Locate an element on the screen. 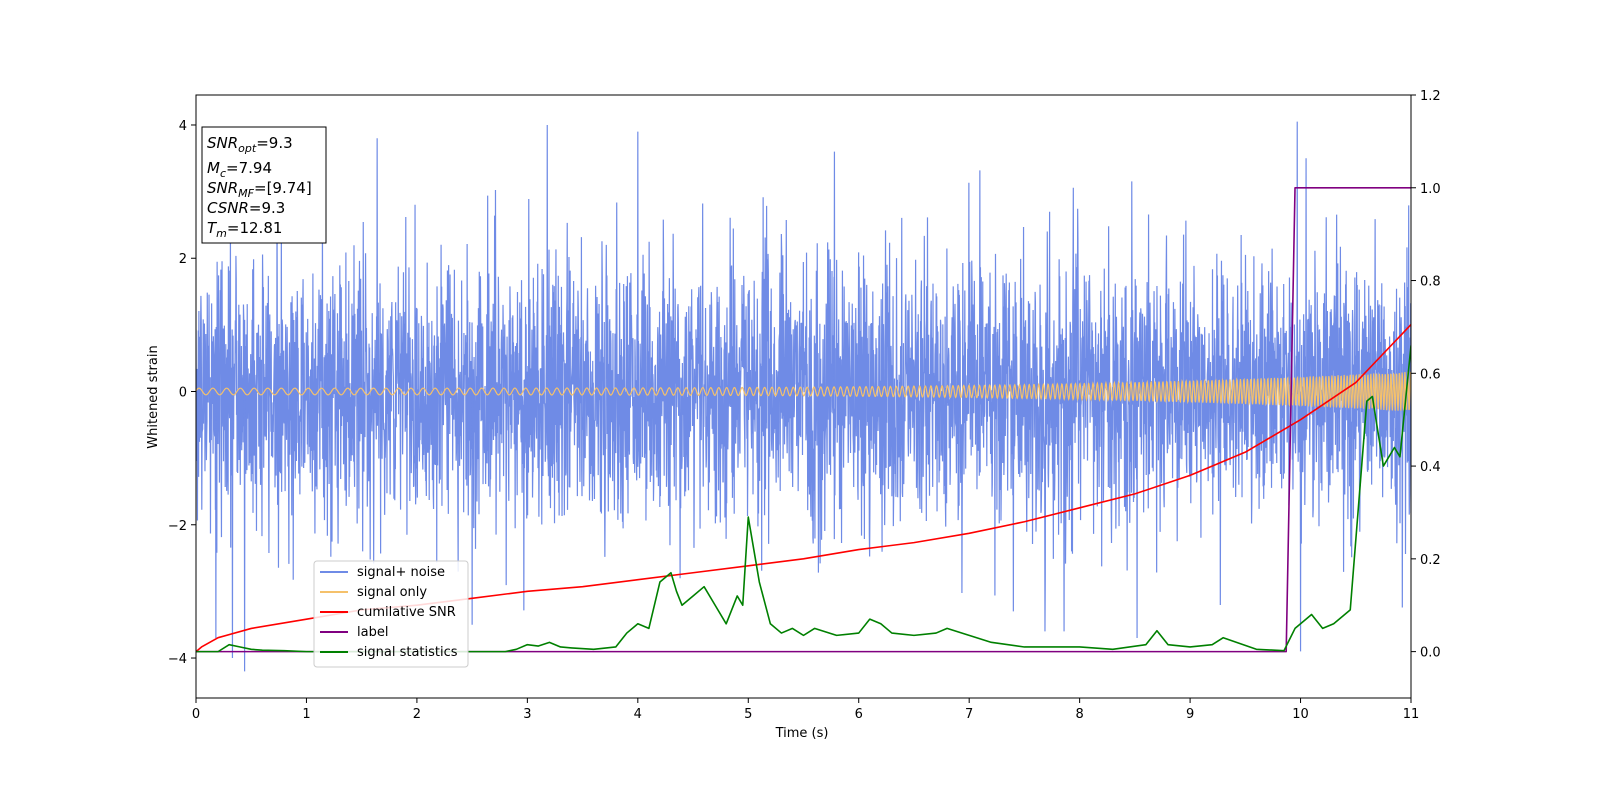 The width and height of the screenshot is (1600, 800). info-snr-mf: SNRMF=[9.74] is located at coordinates (259, 189).